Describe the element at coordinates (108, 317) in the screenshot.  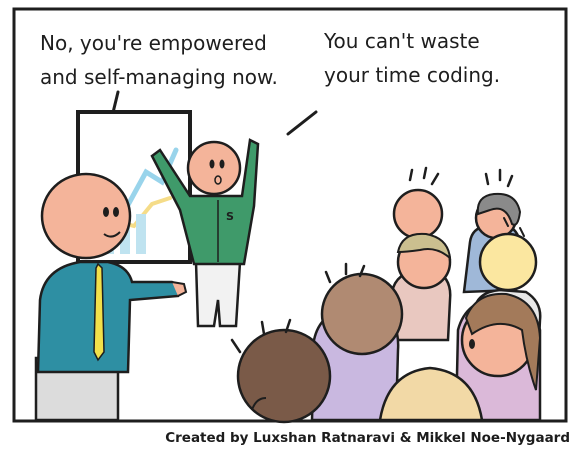
I see `manager-shirt` at that location.